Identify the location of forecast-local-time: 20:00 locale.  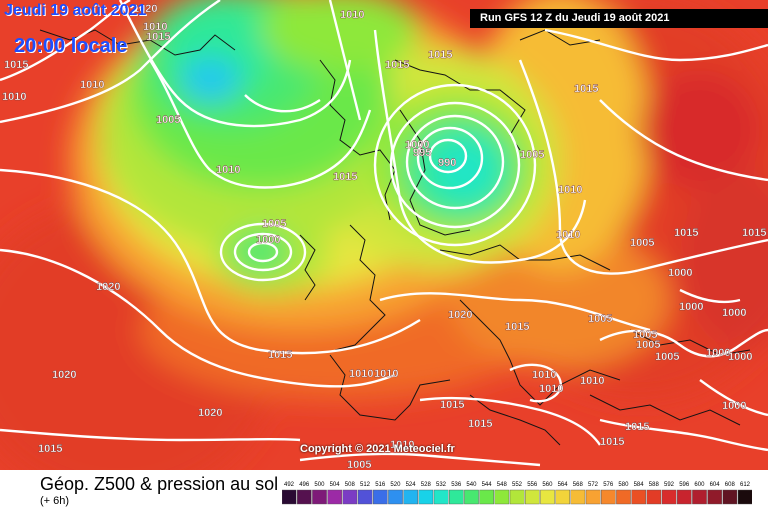
(71, 46).